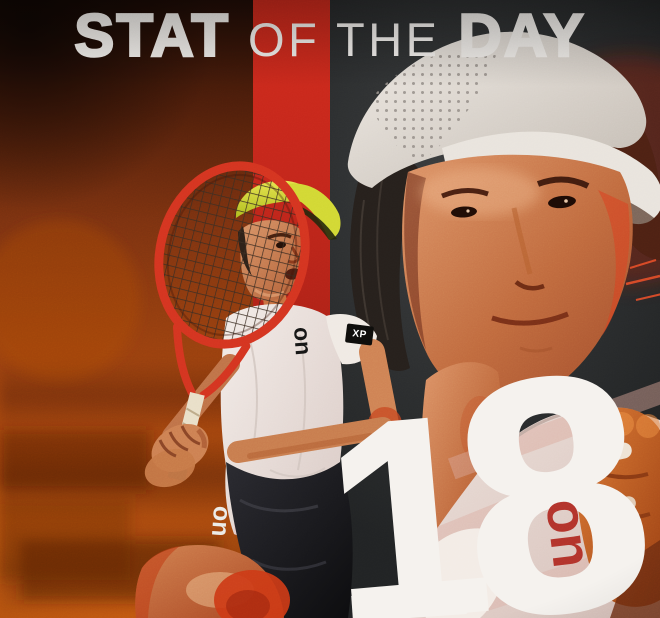  What do you see at coordinates (303, 341) in the screenshot?
I see `on-logo-chest: on` at bounding box center [303, 341].